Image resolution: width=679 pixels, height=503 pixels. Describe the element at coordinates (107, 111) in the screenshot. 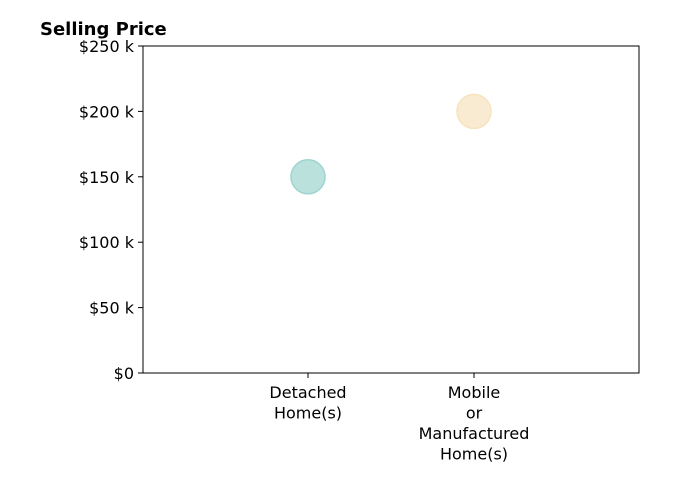

I see `y-tick-label: $200 k` at that location.